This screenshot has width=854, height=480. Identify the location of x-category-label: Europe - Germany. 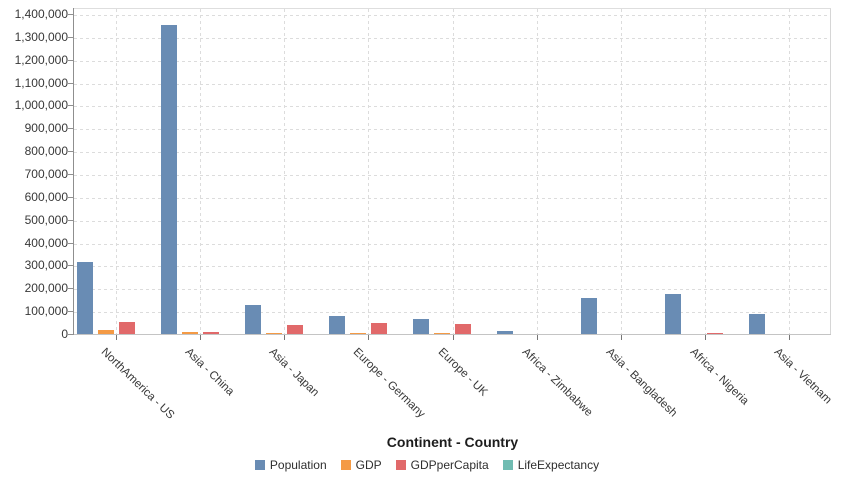
(389, 383).